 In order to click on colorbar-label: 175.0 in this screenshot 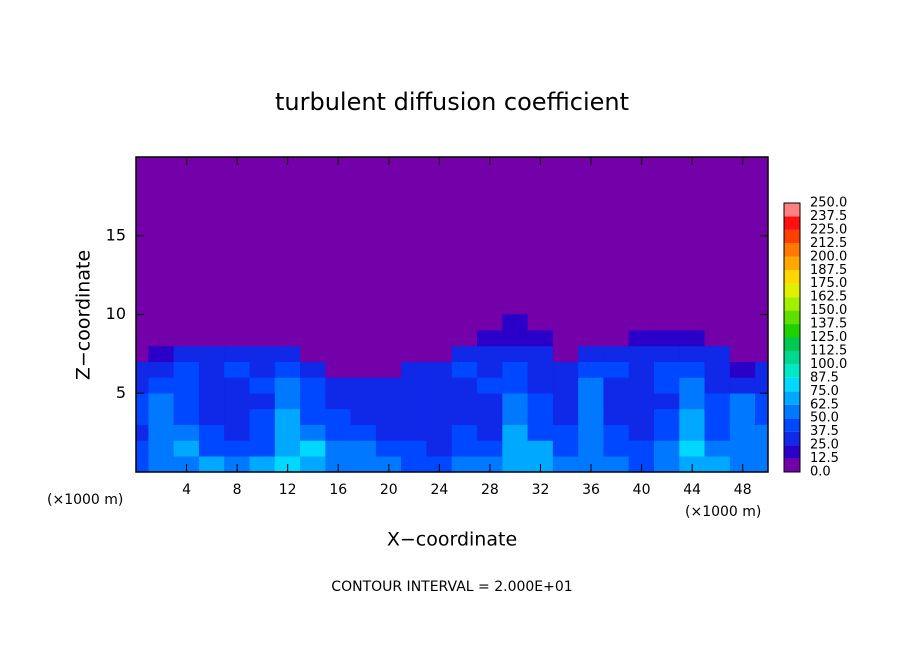, I will do `click(828, 283)`.